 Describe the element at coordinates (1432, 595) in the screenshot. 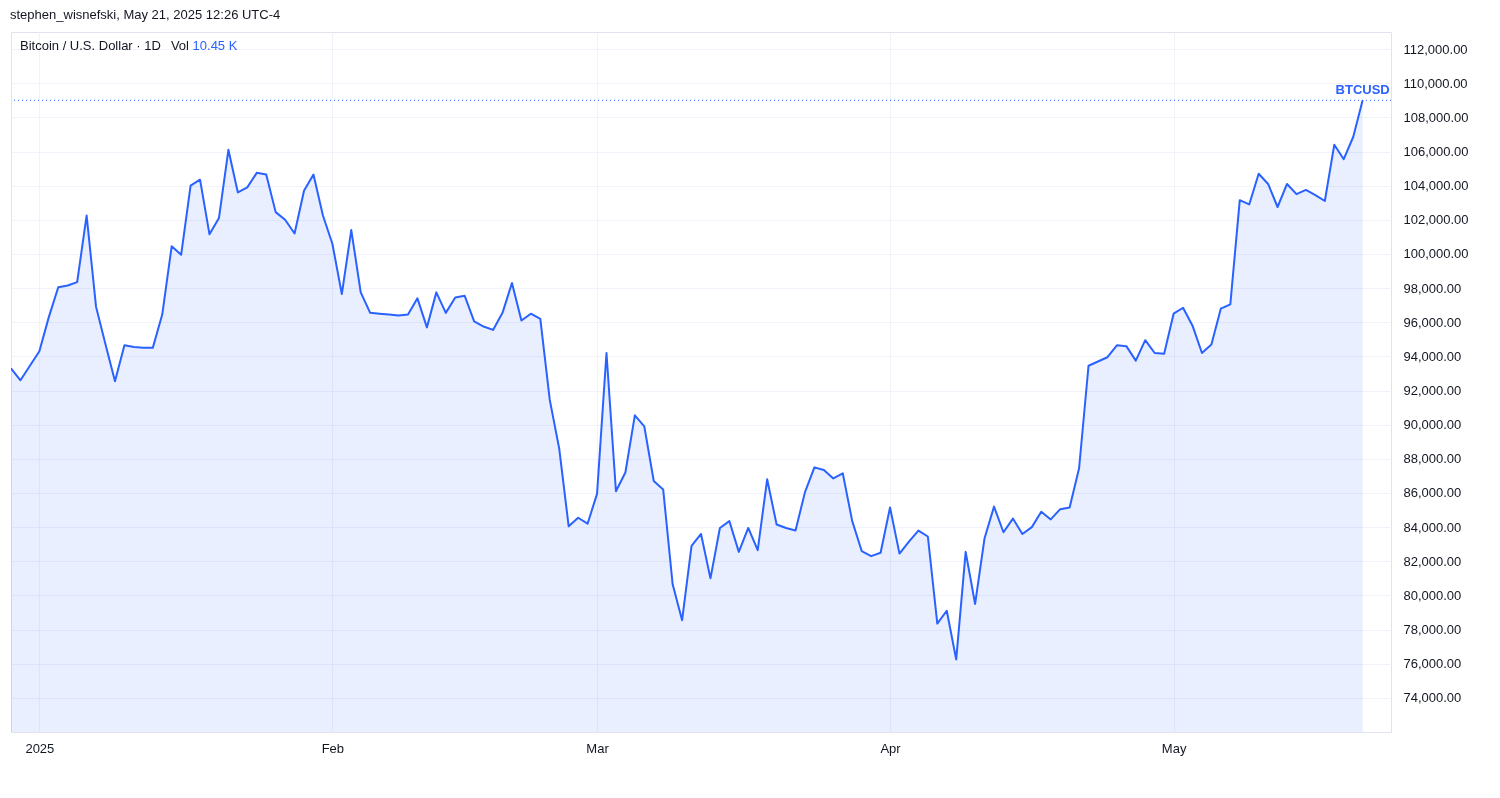

I see `y-tick-label: 80,000.00` at that location.